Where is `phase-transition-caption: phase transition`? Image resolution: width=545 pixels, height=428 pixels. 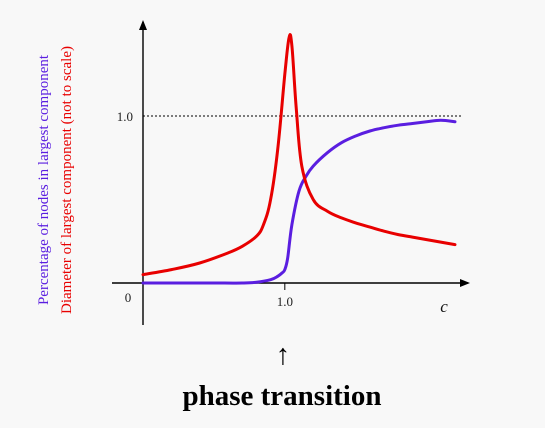
phase-transition-caption: phase transition is located at coordinates (281, 396).